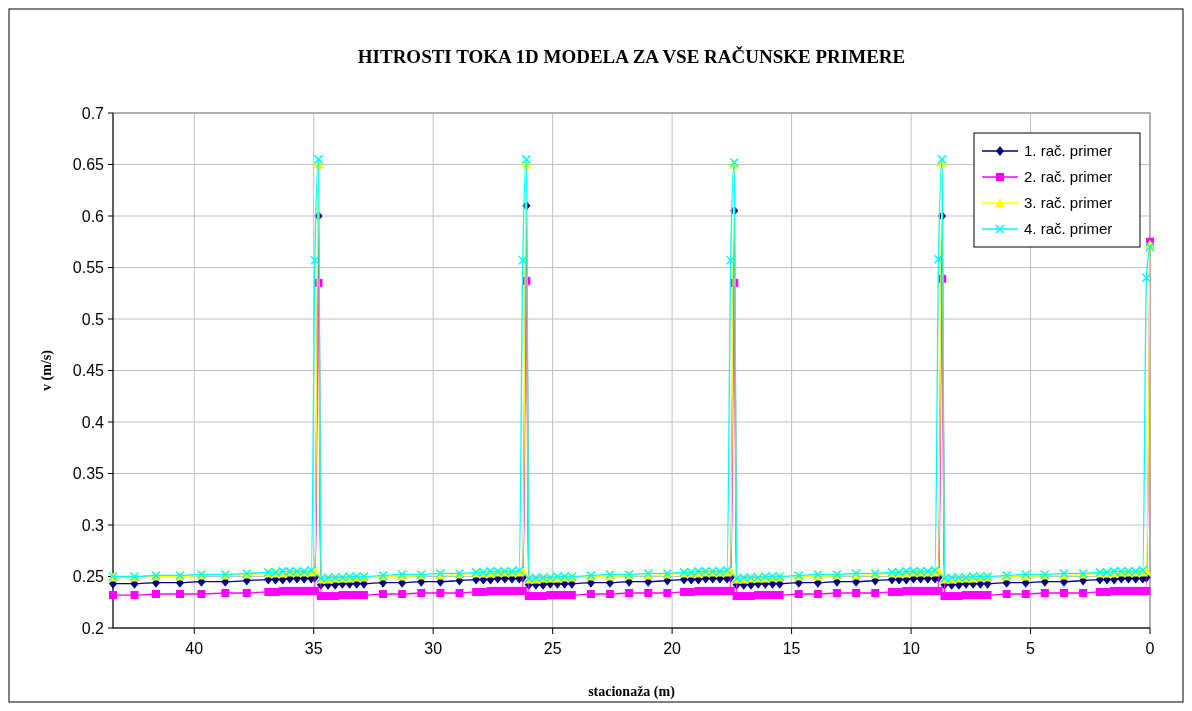 This screenshot has height=711, width=1192. What do you see at coordinates (632, 692) in the screenshot?
I see `x-axis-title: stacionaža (m)` at bounding box center [632, 692].